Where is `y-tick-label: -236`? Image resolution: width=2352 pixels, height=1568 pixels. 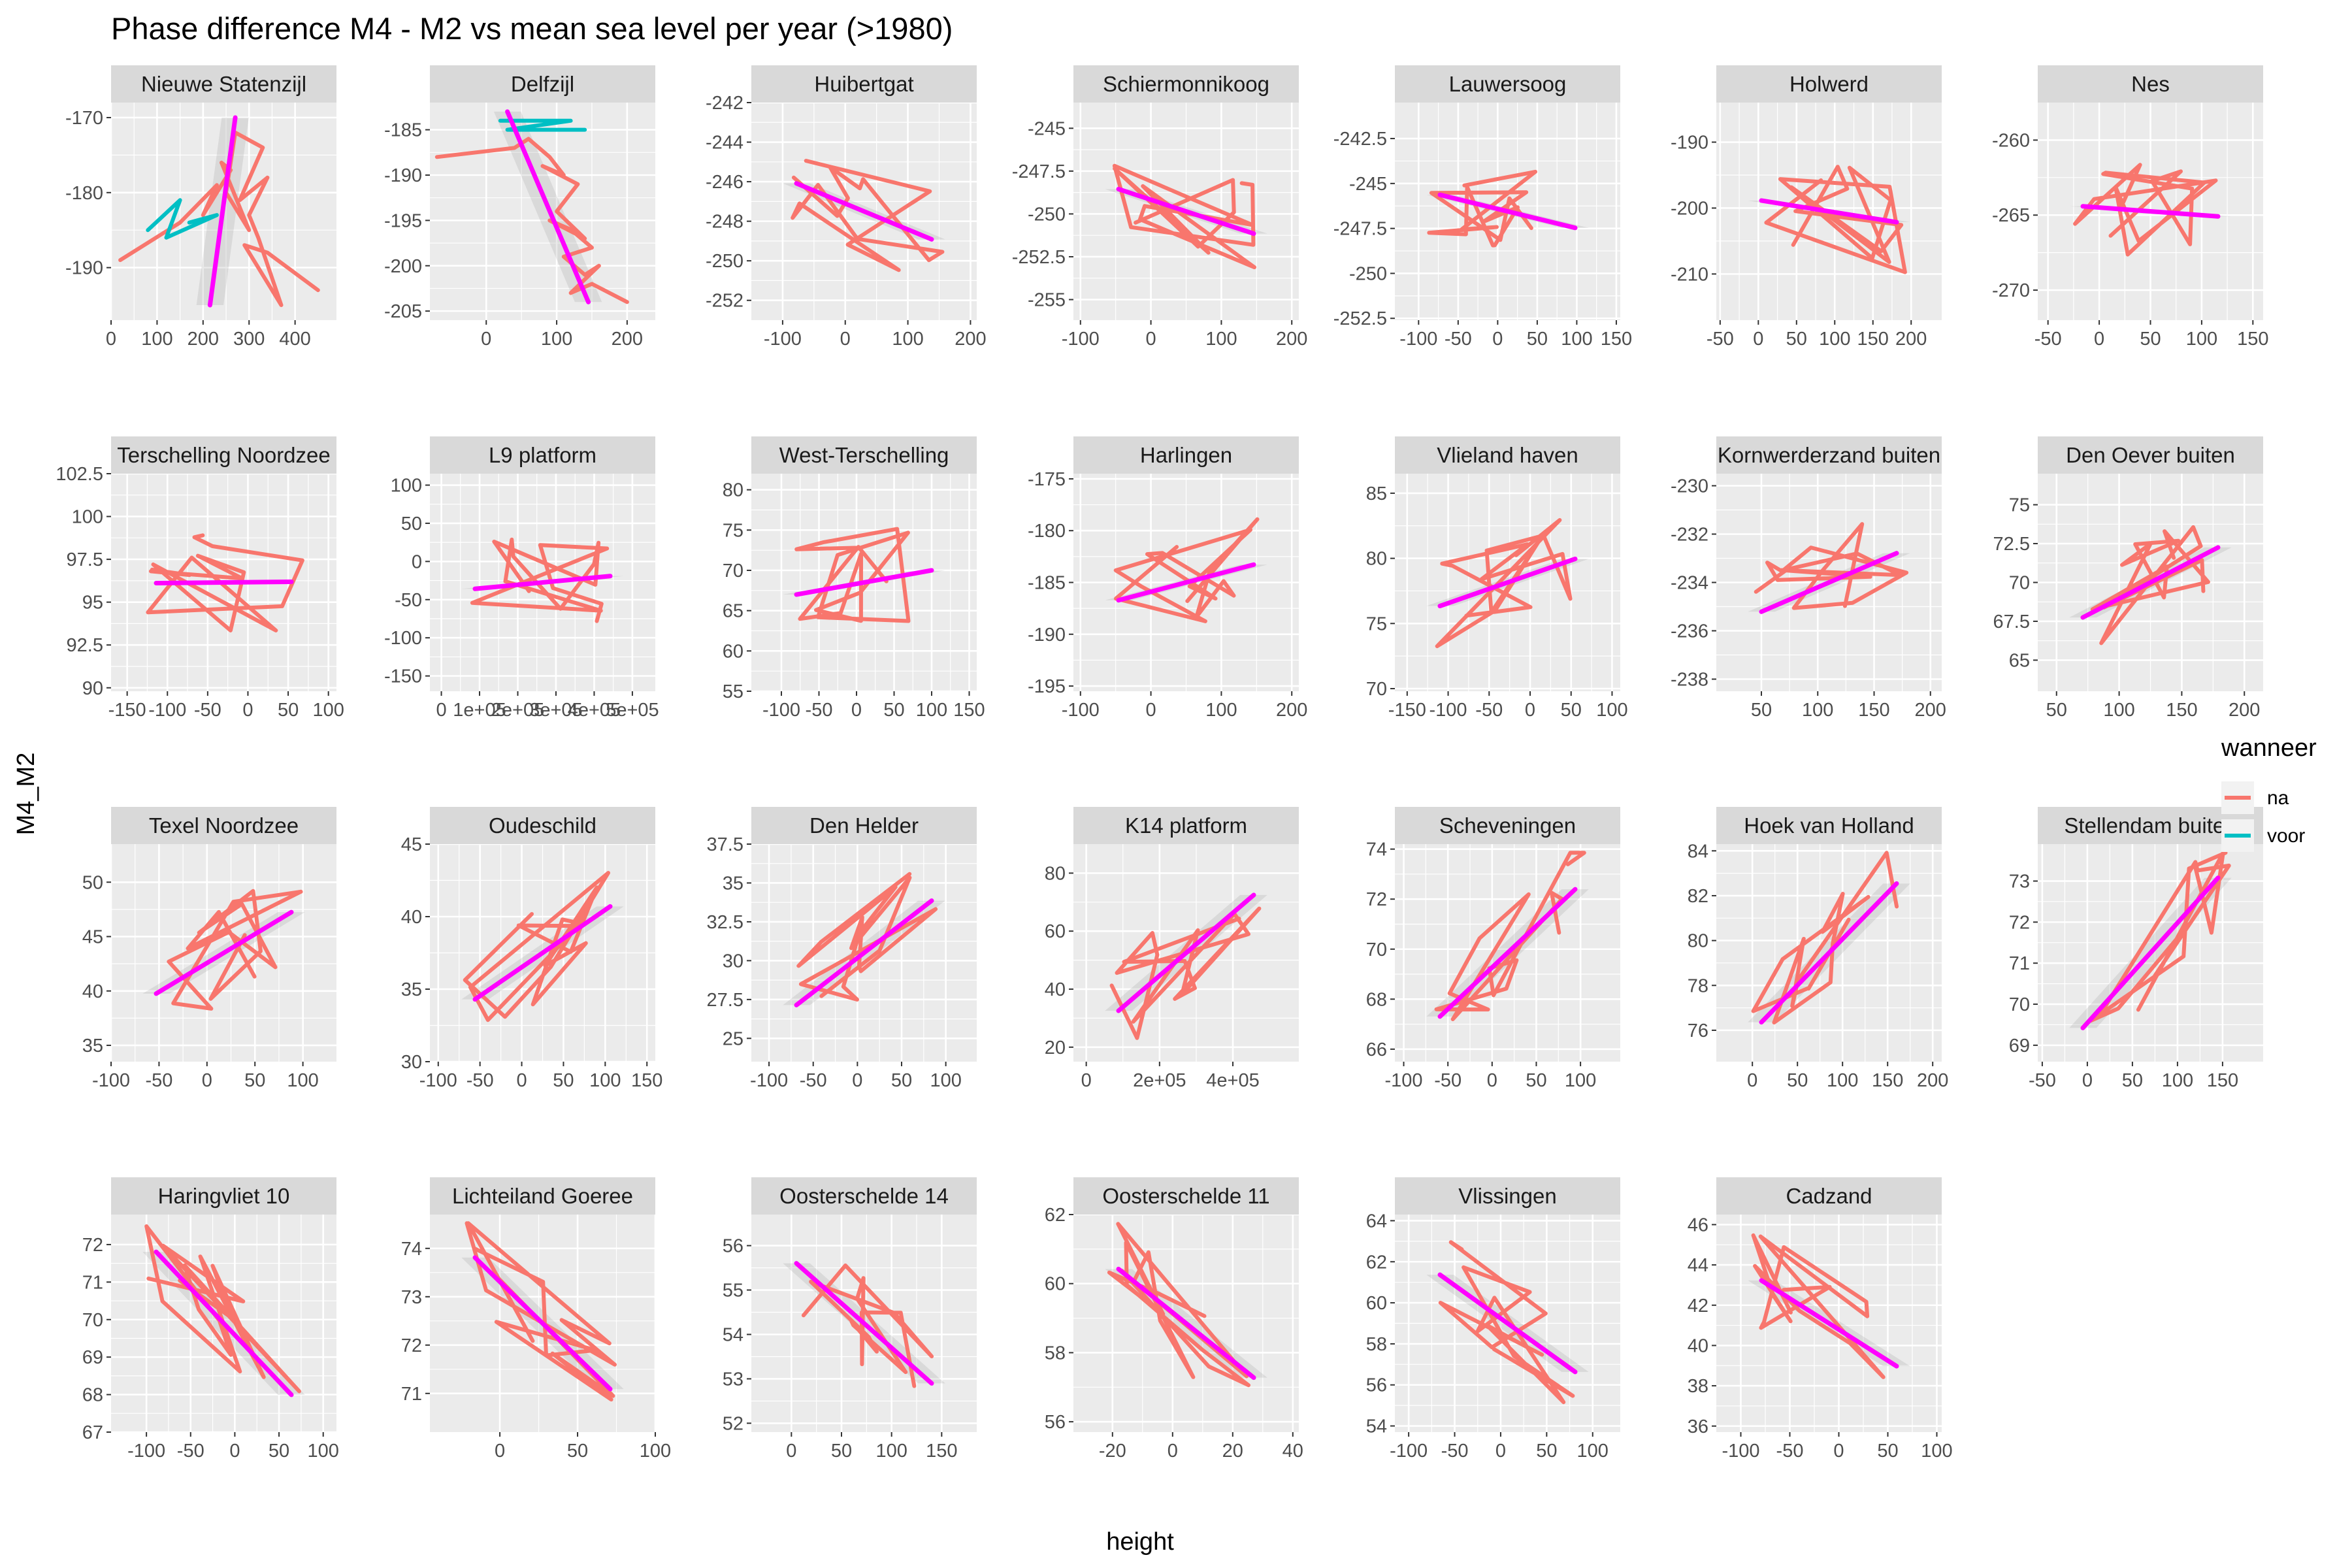
y-tick-label: -236 is located at coordinates (1689, 631).